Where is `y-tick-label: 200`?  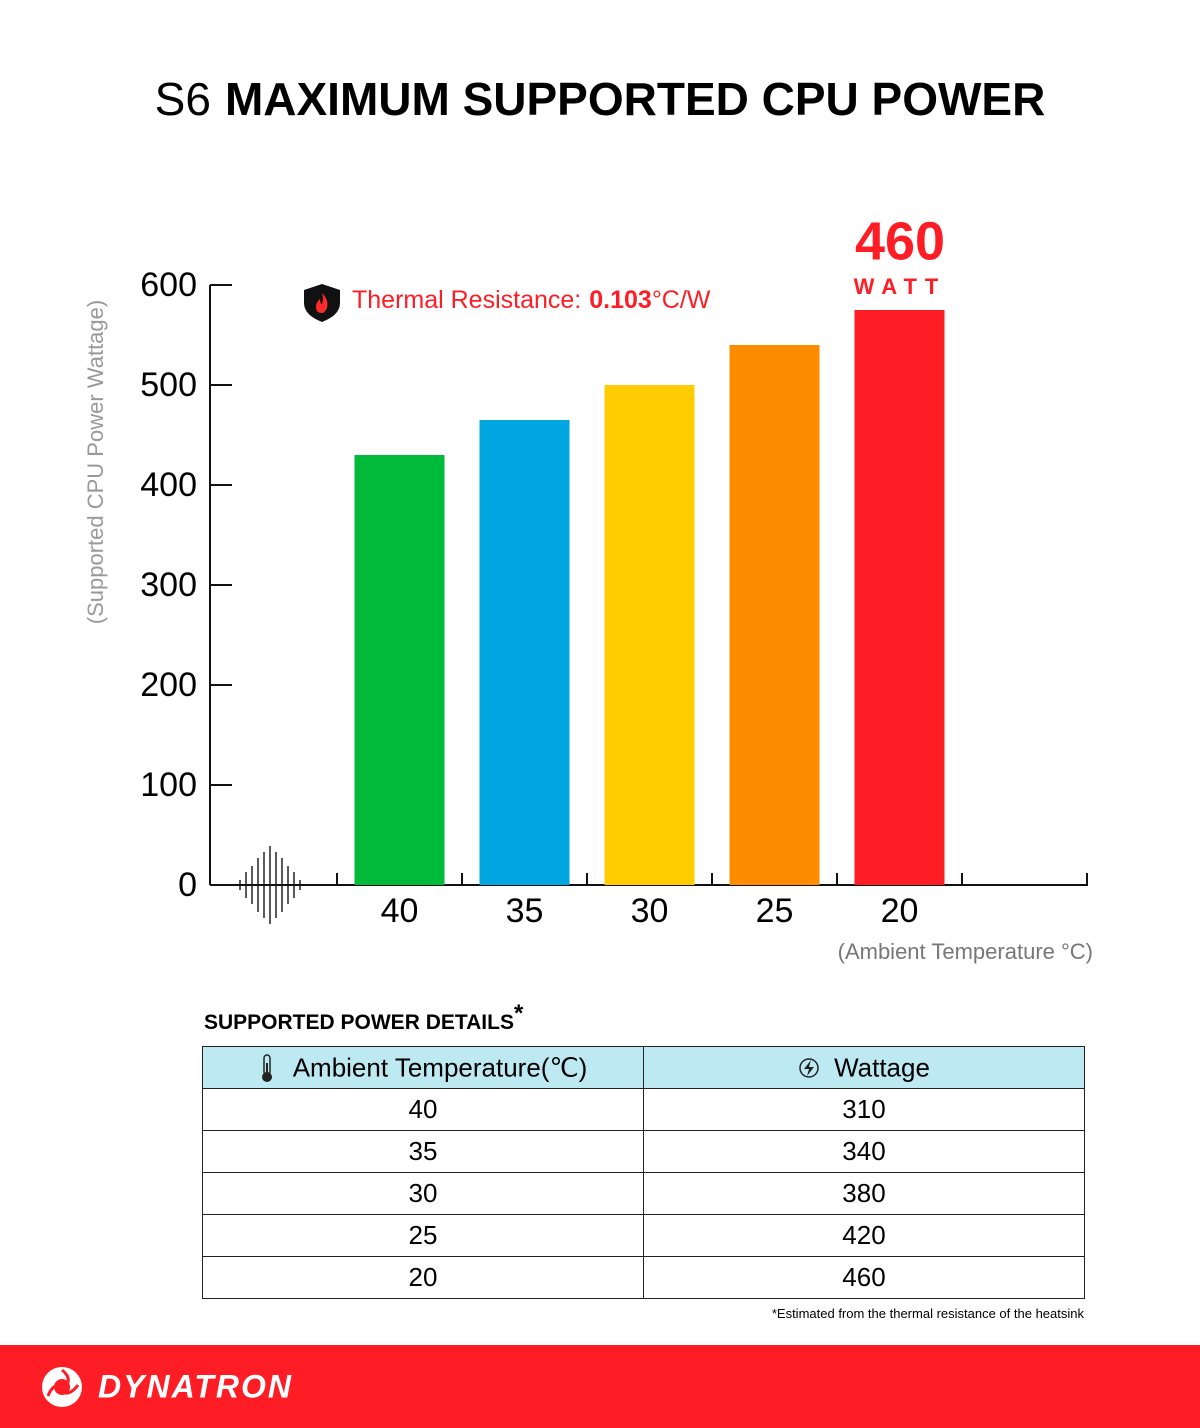
y-tick-label: 200 is located at coordinates (168, 685).